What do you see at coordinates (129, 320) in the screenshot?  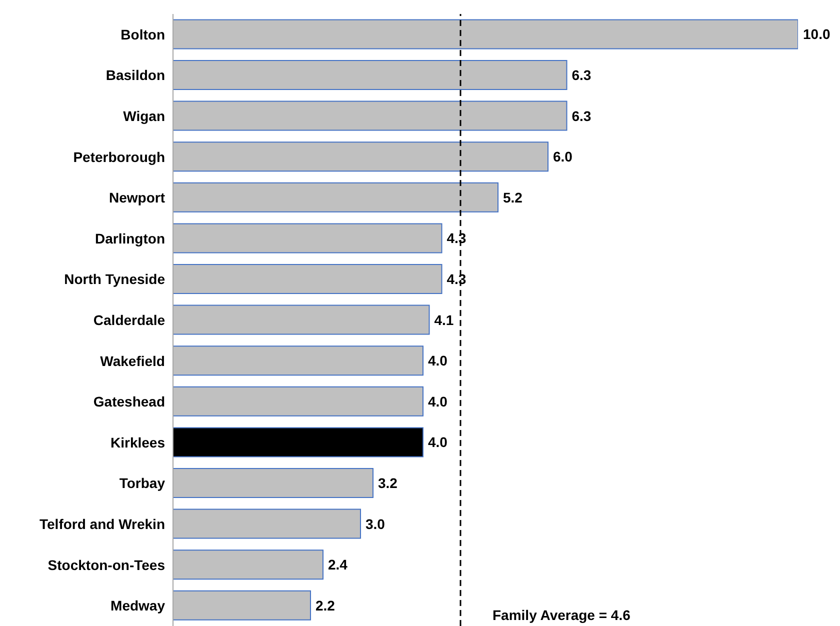 I see `y-tick-label: Calderdale` at bounding box center [129, 320].